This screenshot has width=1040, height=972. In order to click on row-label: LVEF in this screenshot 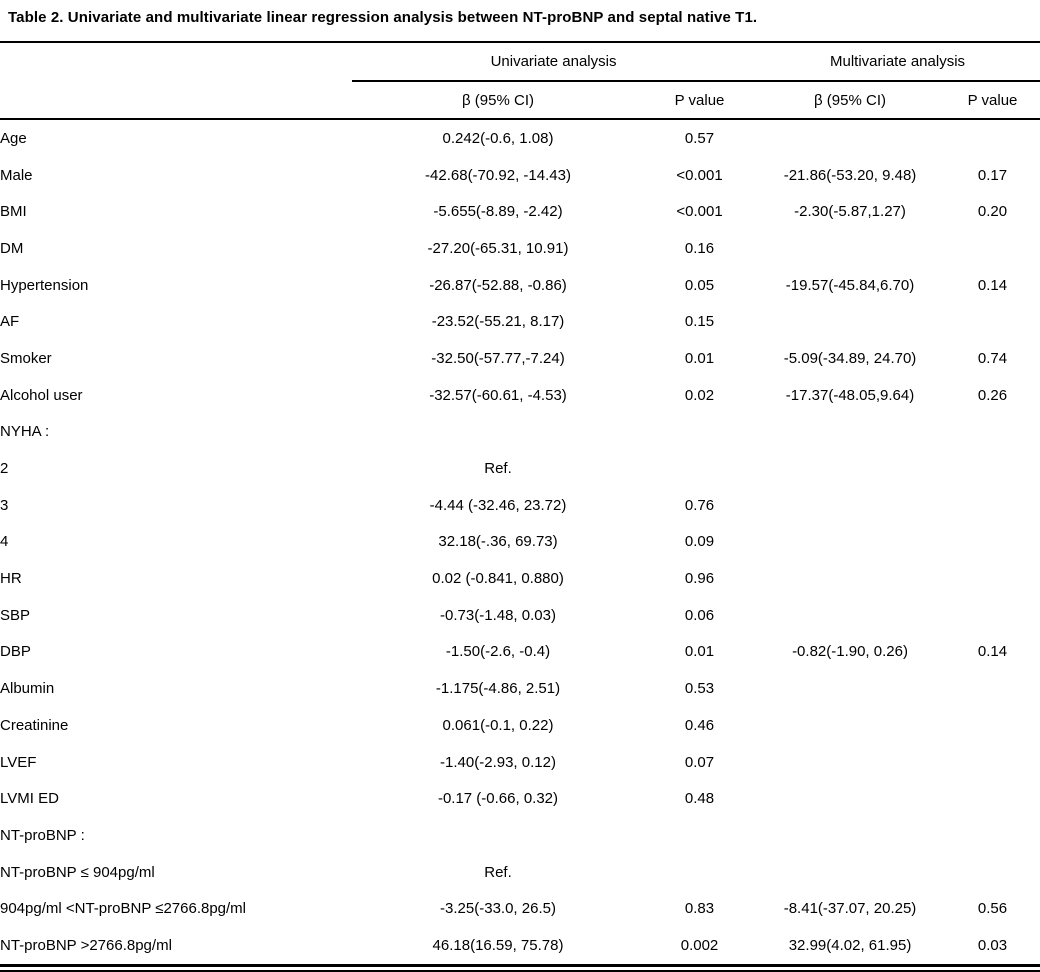, I will do `click(18, 762)`.